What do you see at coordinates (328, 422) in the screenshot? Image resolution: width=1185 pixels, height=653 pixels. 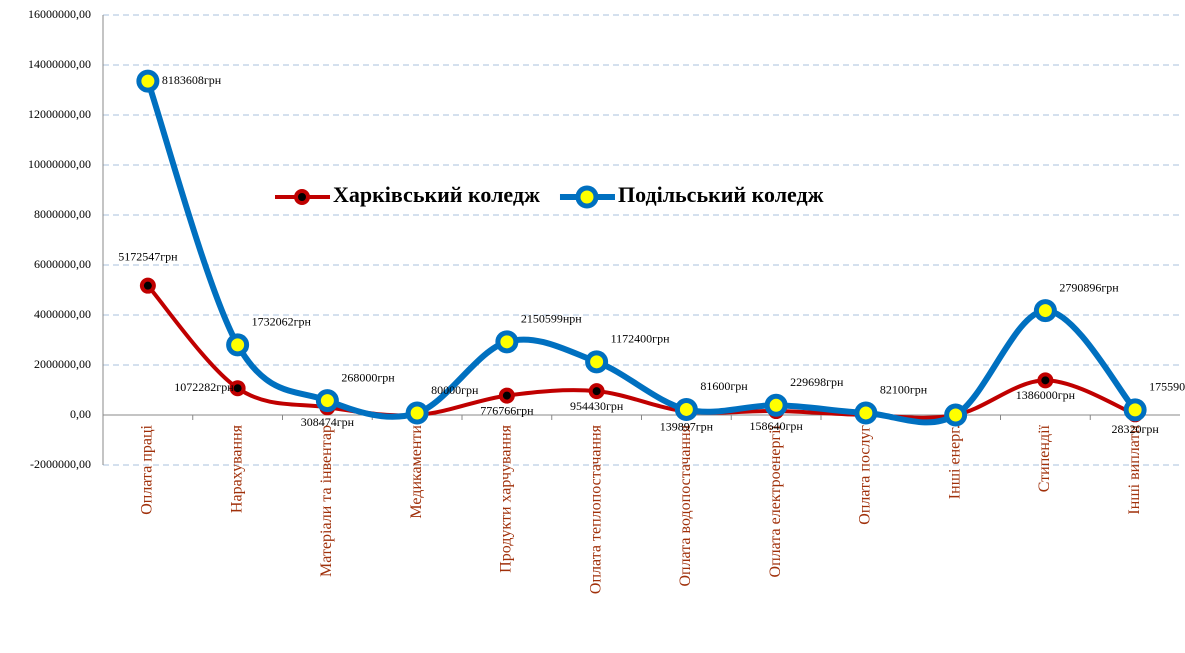 I see `data-label: 308474грн` at bounding box center [328, 422].